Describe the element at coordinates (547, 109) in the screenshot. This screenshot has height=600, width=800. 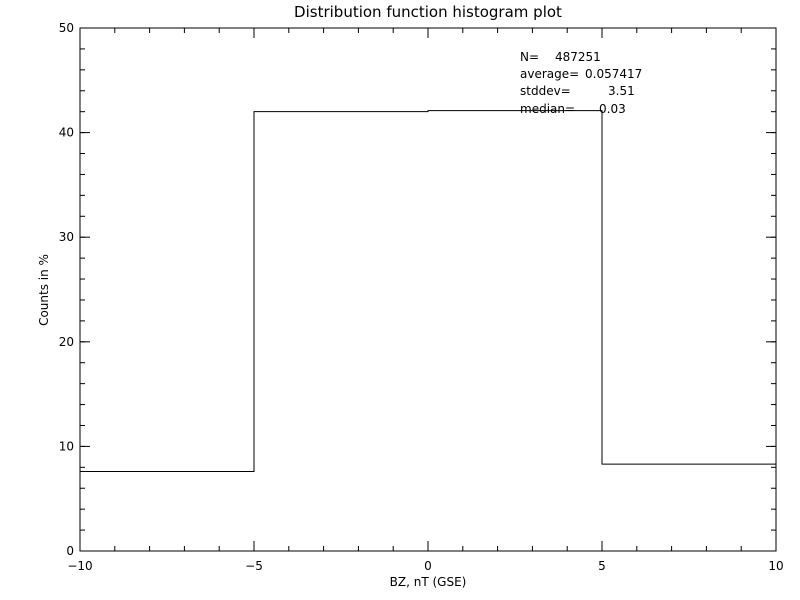
I see `stat-median-label: median=` at that location.